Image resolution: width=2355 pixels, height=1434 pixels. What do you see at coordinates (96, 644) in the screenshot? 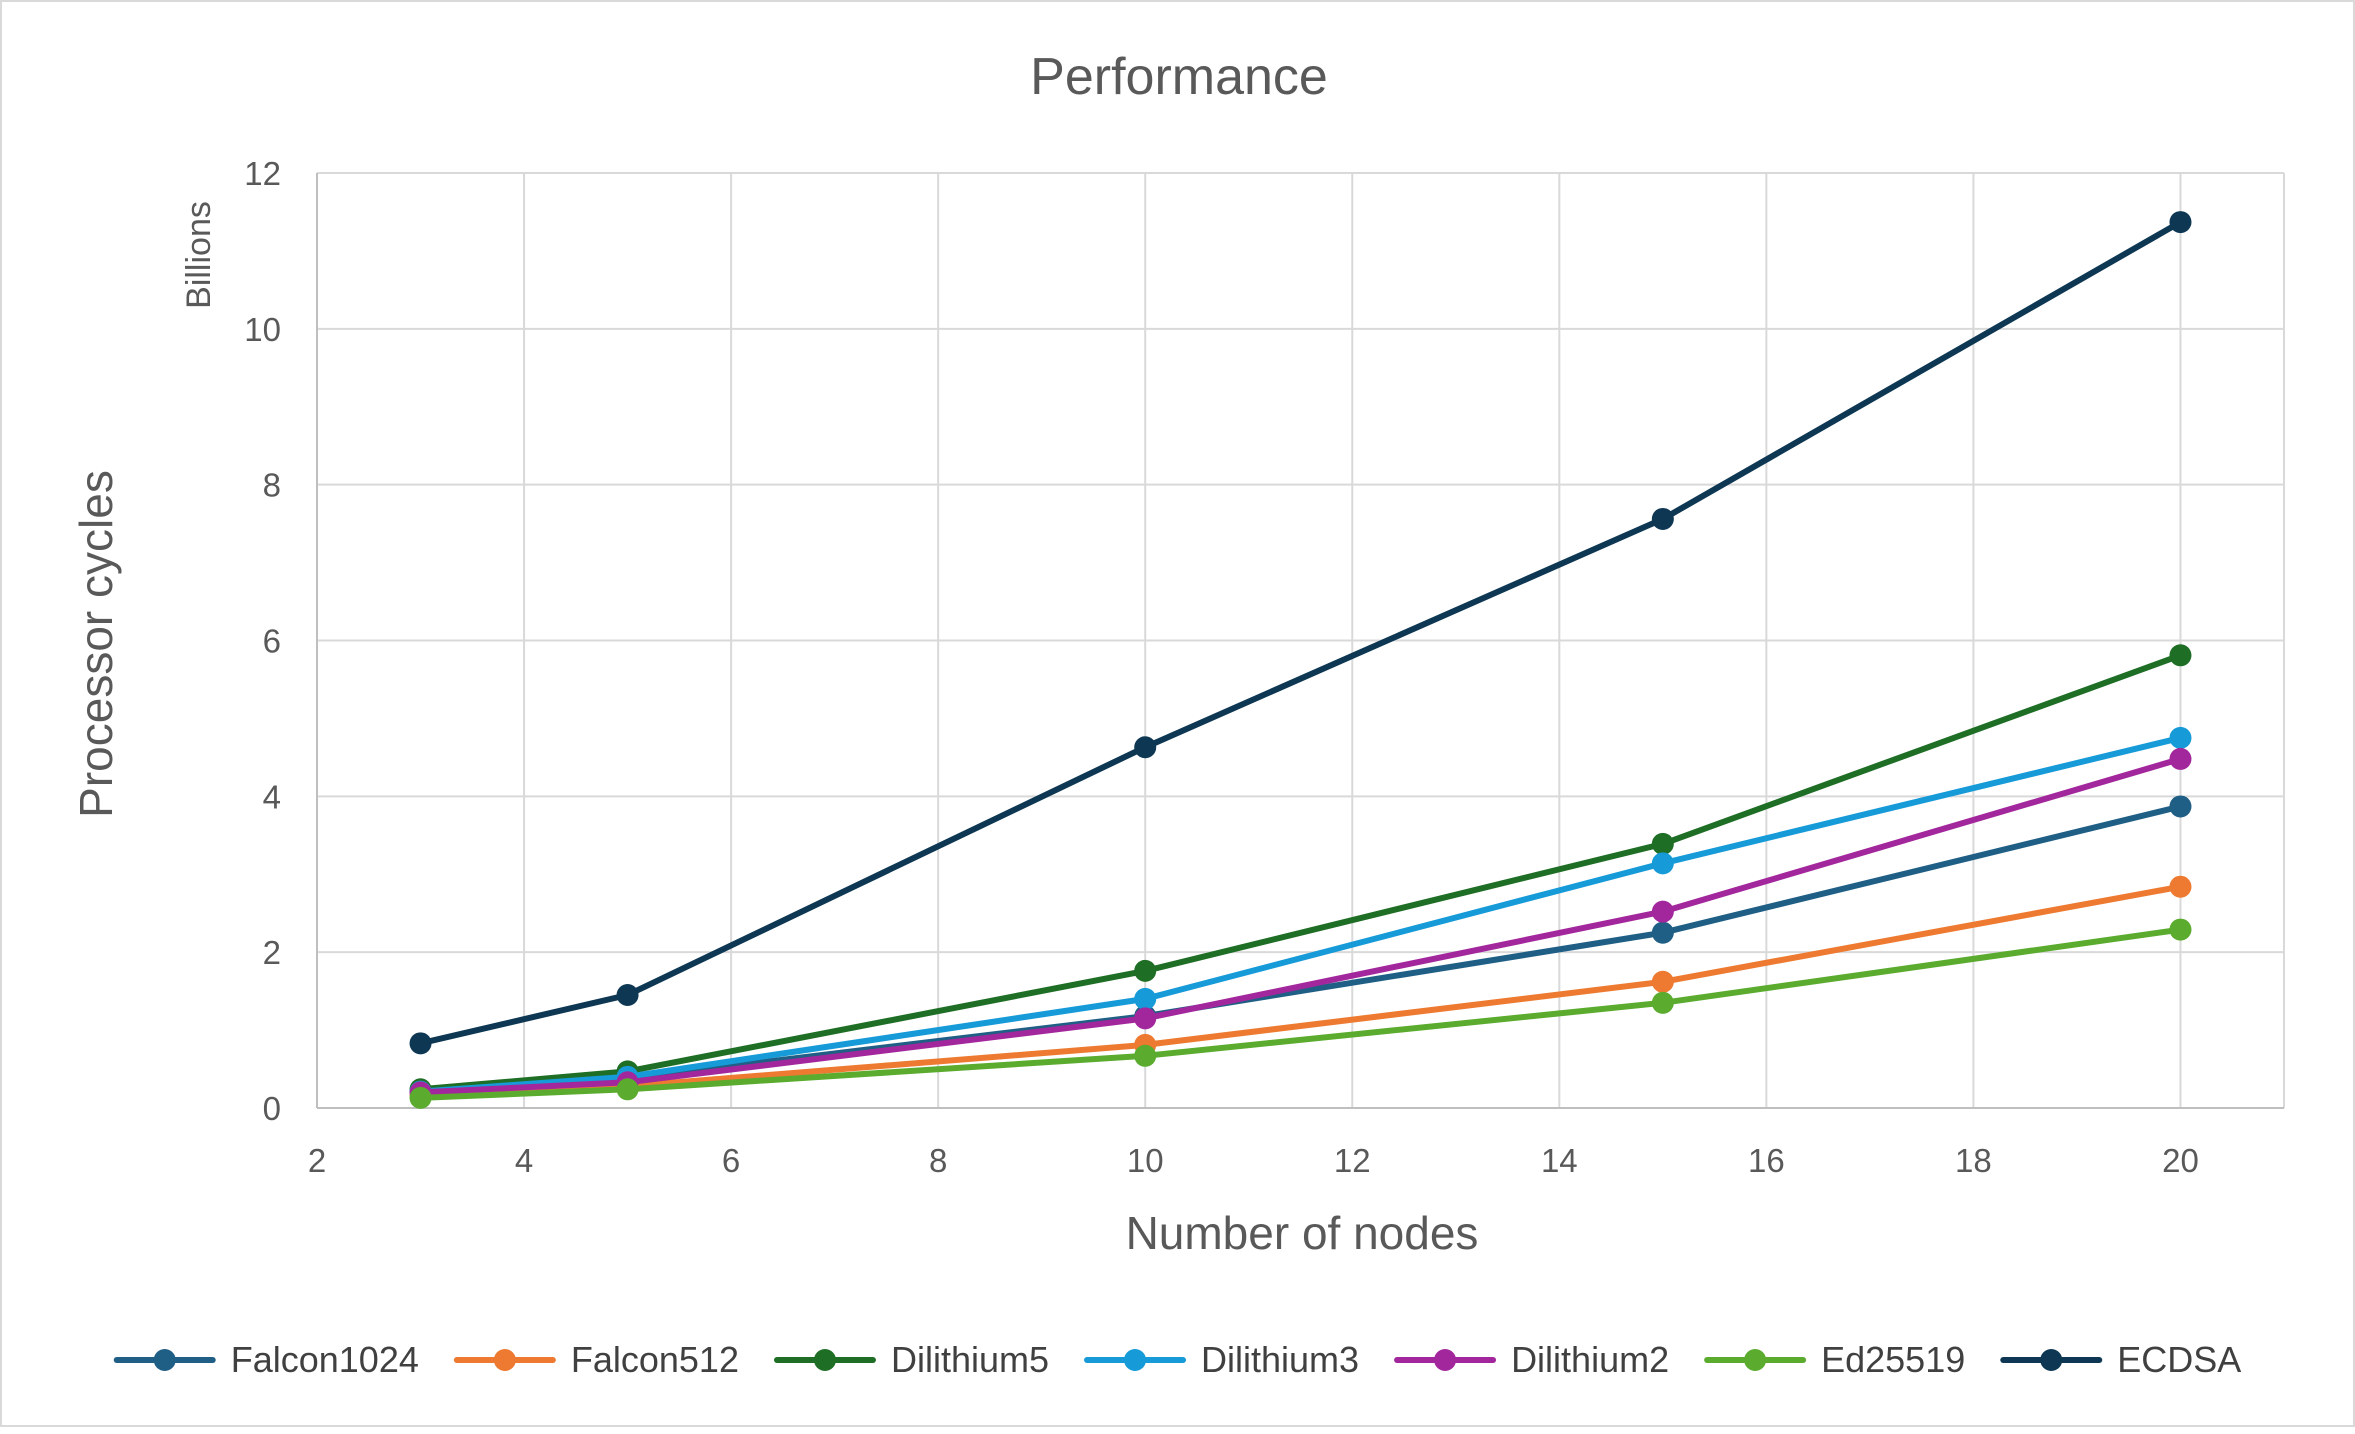
I see `y-axis-title: Processor cycles` at bounding box center [96, 644].